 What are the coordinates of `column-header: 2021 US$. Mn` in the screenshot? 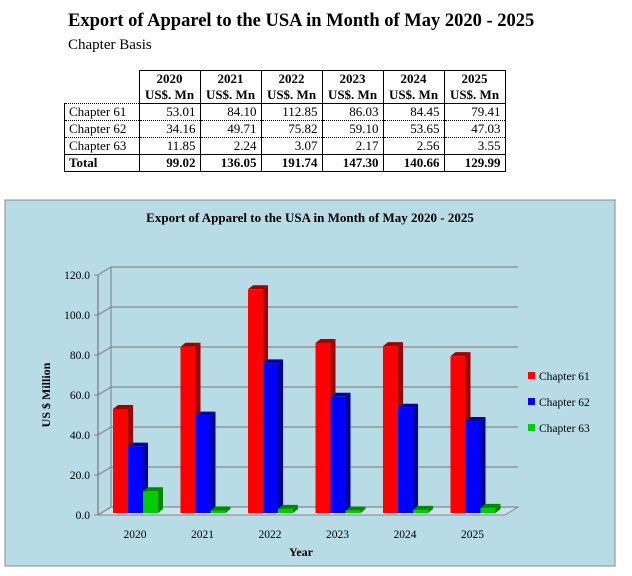 It's located at (230, 87).